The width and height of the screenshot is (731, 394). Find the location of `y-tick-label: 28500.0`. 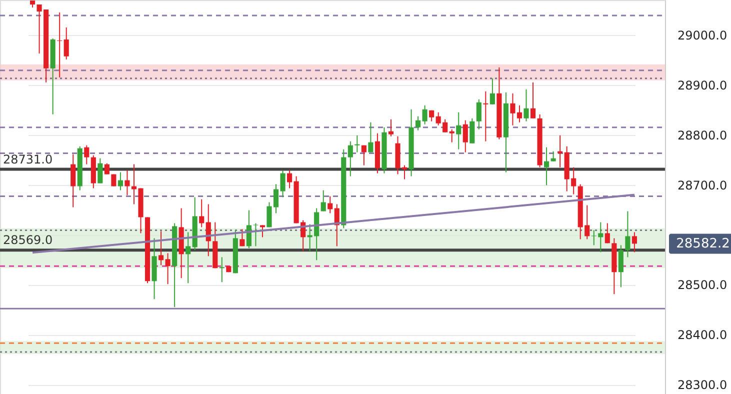

y-tick-label: 28500.0 is located at coordinates (703, 285).